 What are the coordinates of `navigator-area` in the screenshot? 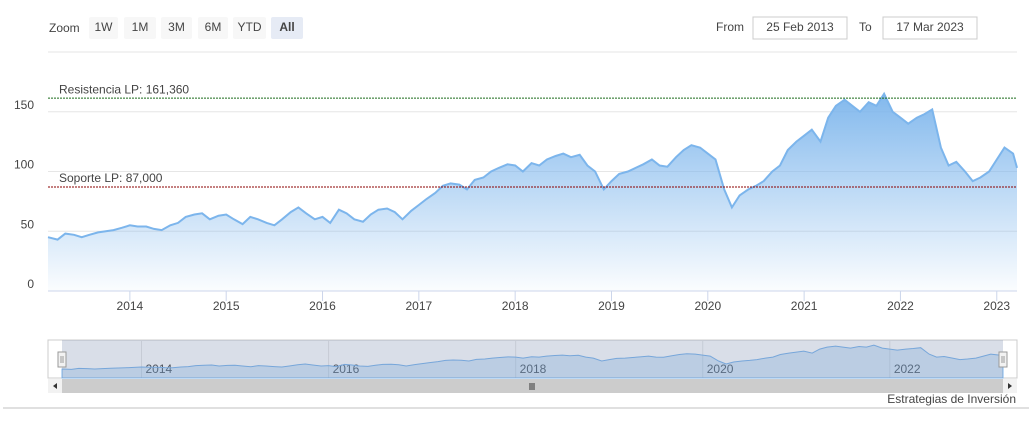 It's located at (532, 361).